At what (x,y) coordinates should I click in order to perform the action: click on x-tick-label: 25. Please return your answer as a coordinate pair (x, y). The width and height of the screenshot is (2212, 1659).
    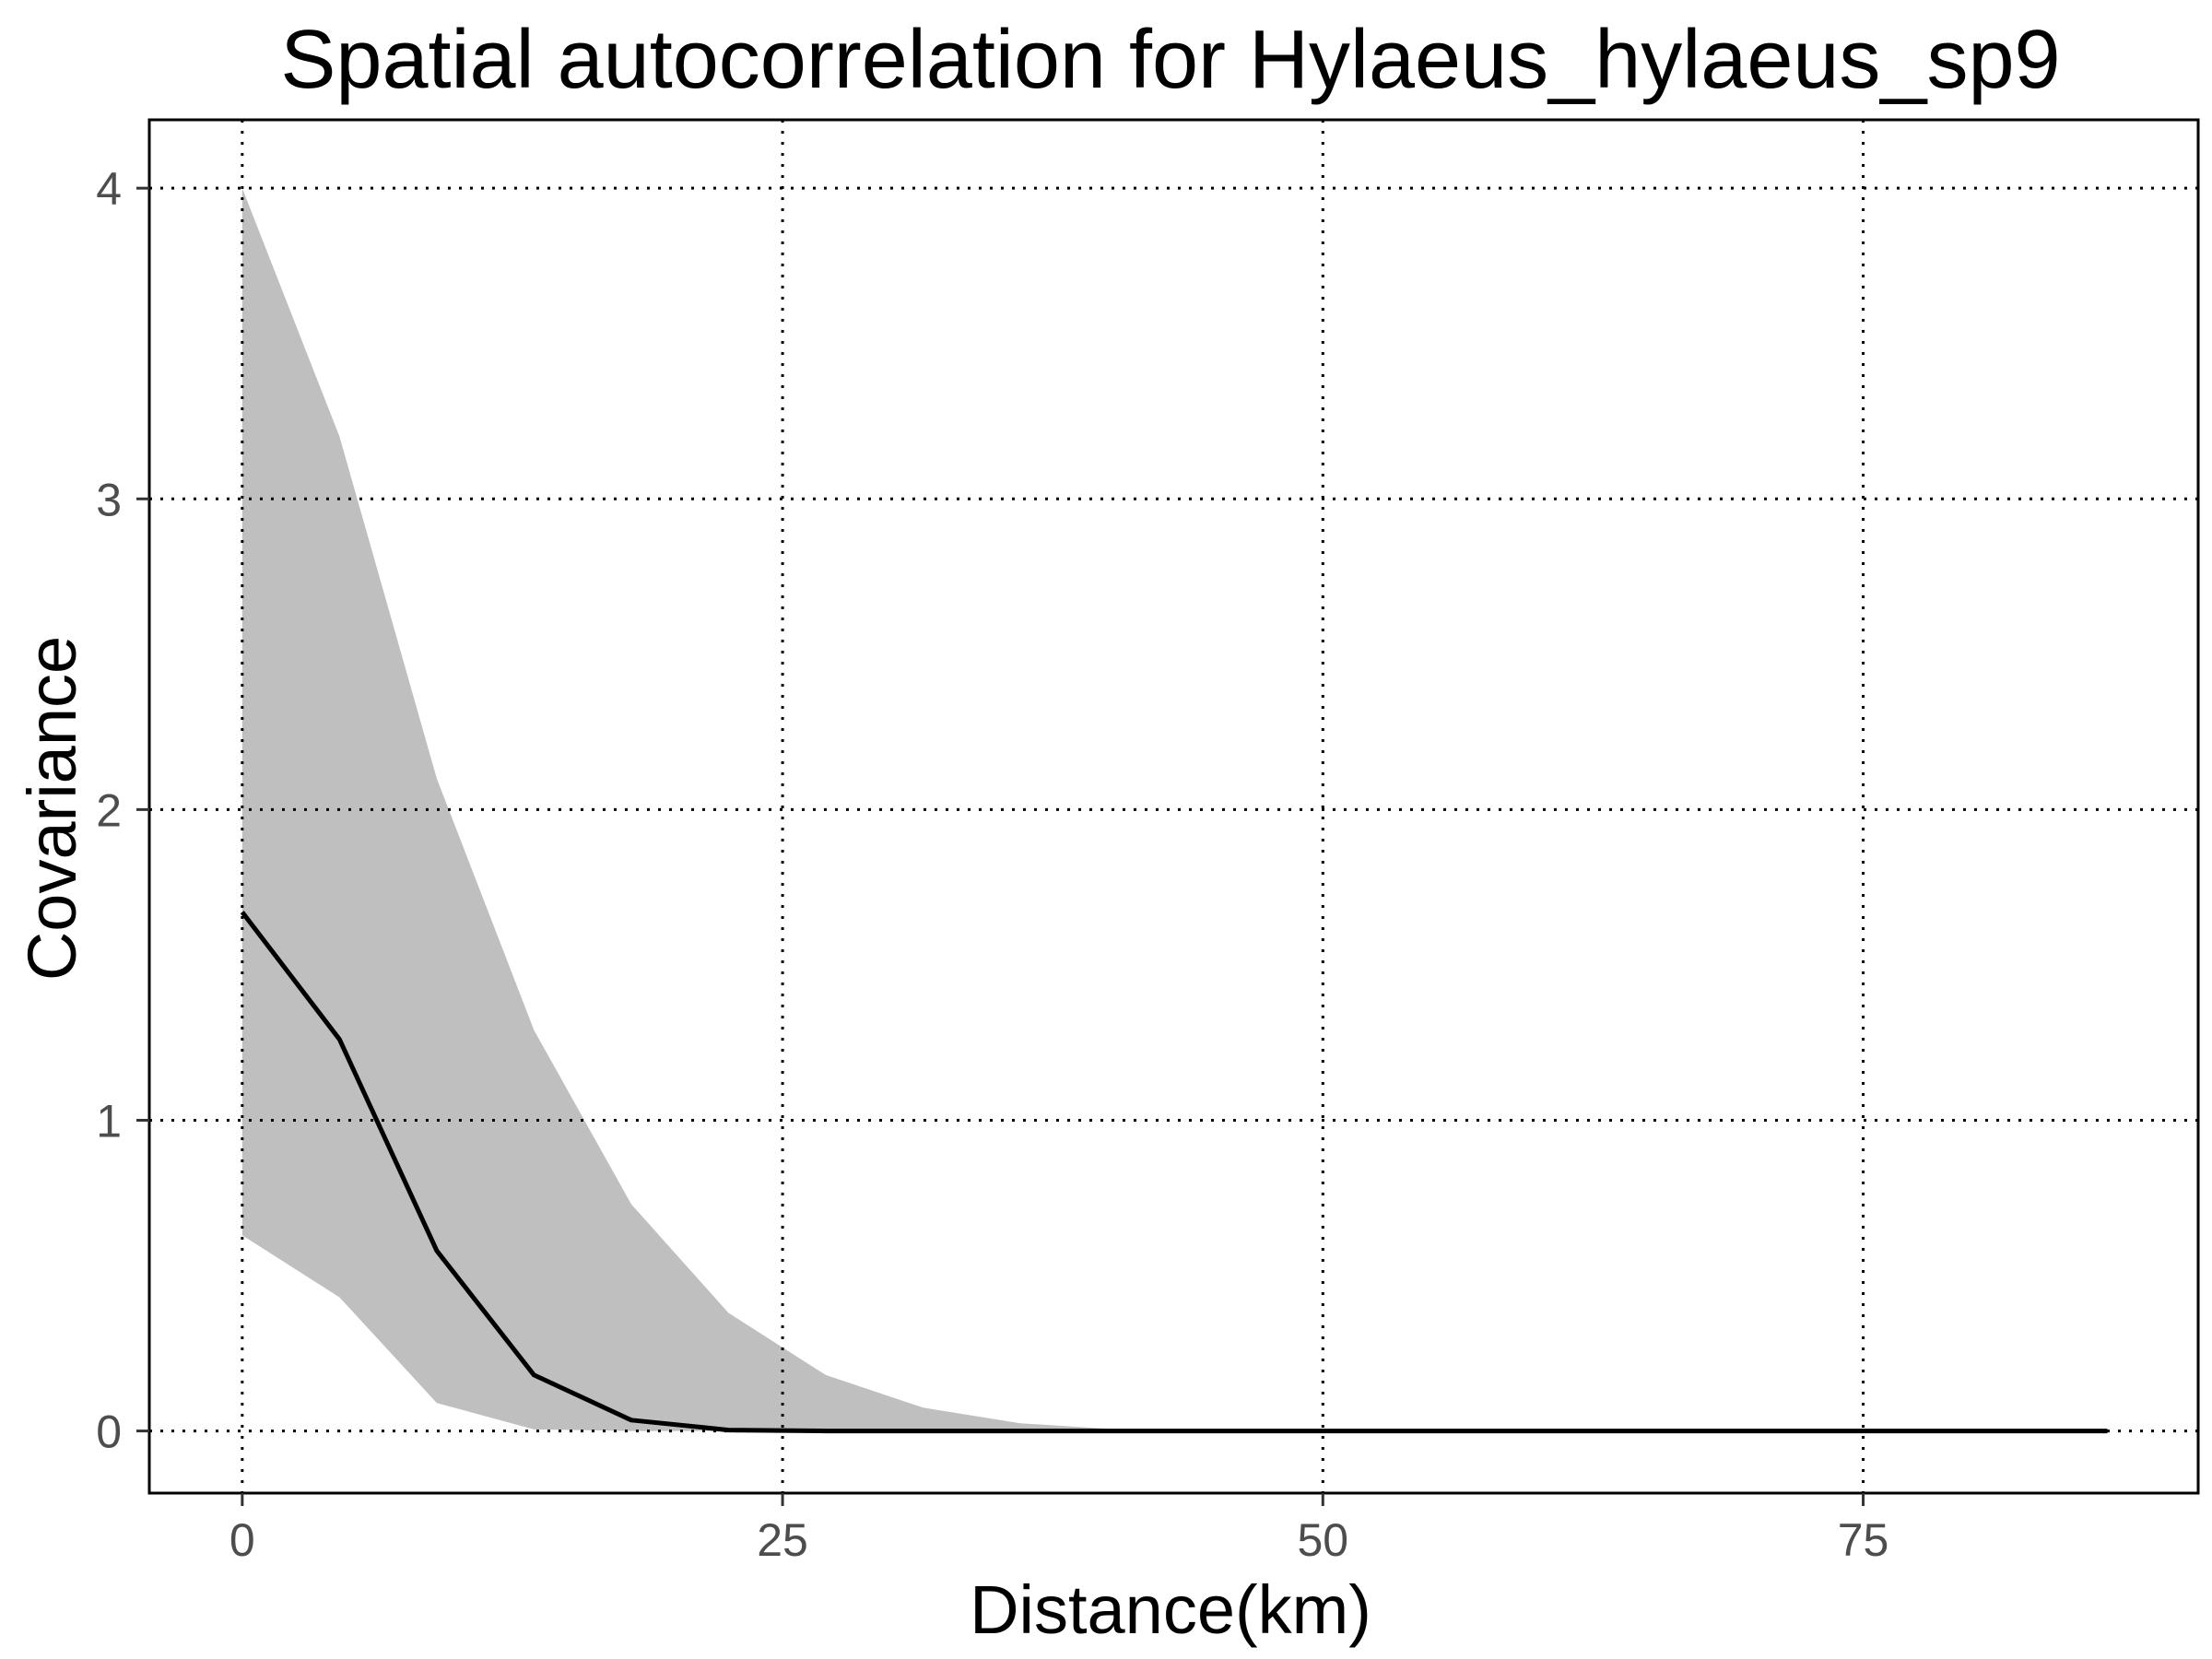
    Looking at the image, I should click on (782, 1540).